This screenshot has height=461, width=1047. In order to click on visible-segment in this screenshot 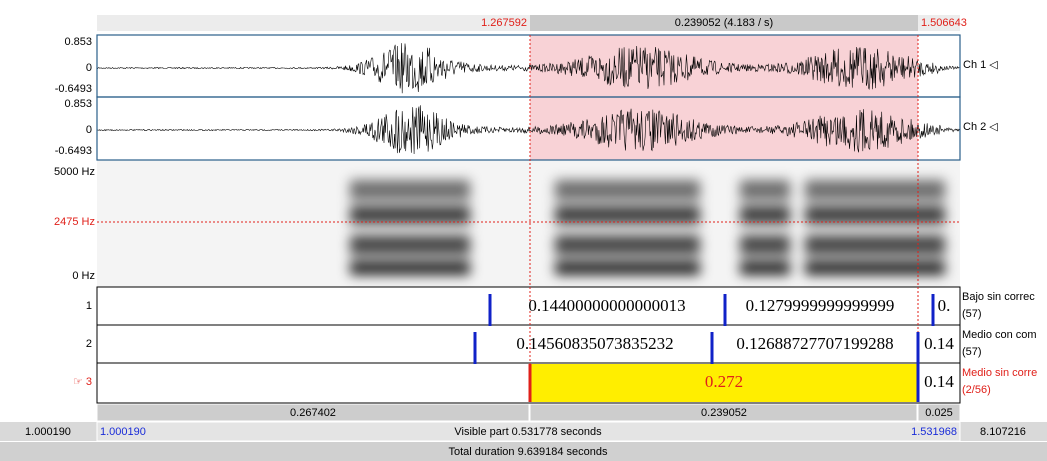, I will do `click(528, 431)`.